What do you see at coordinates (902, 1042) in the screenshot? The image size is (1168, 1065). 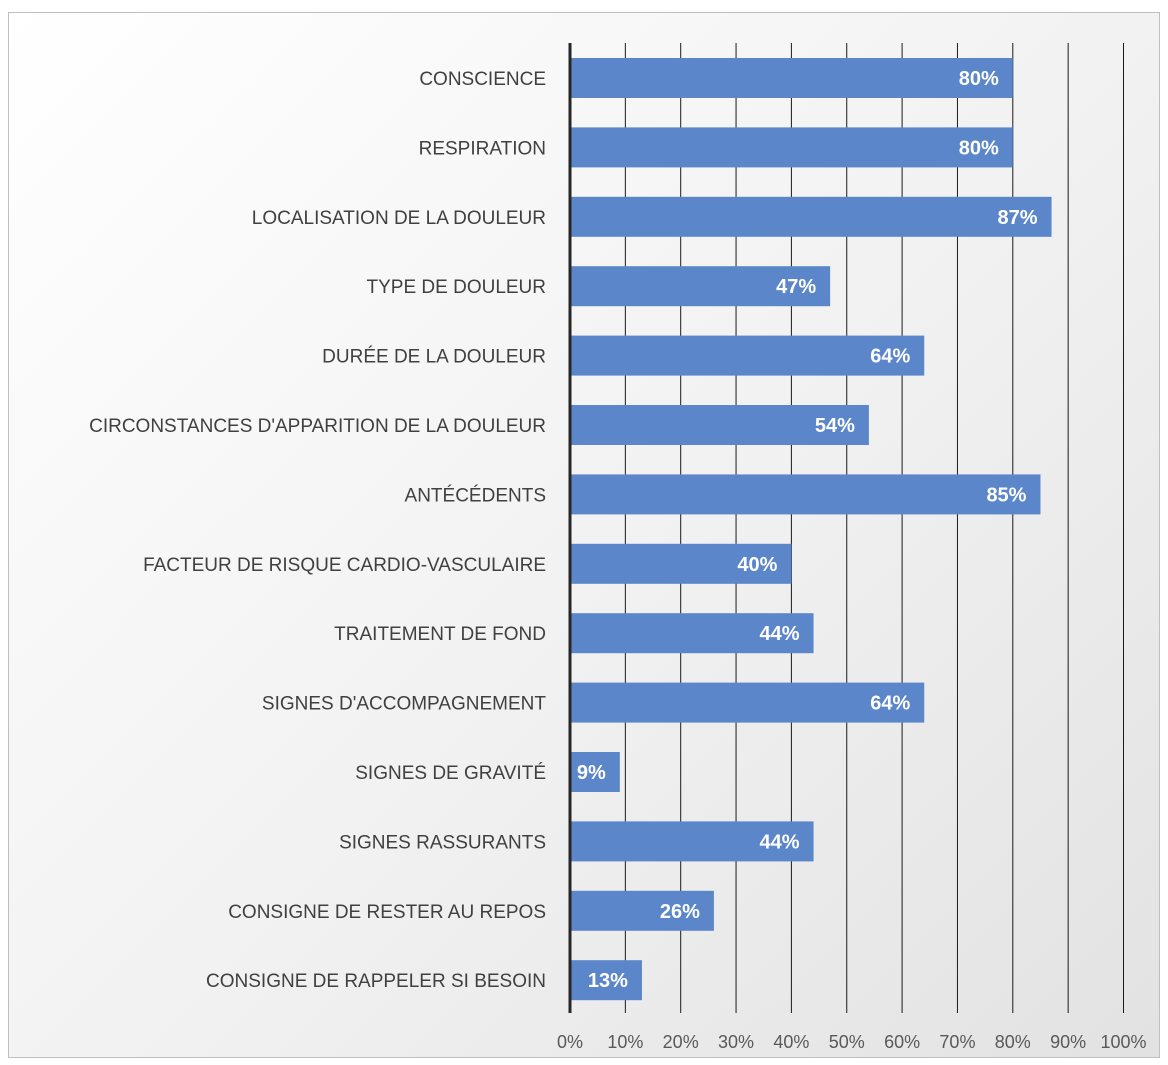 I see `x-tick-label: 60%` at bounding box center [902, 1042].